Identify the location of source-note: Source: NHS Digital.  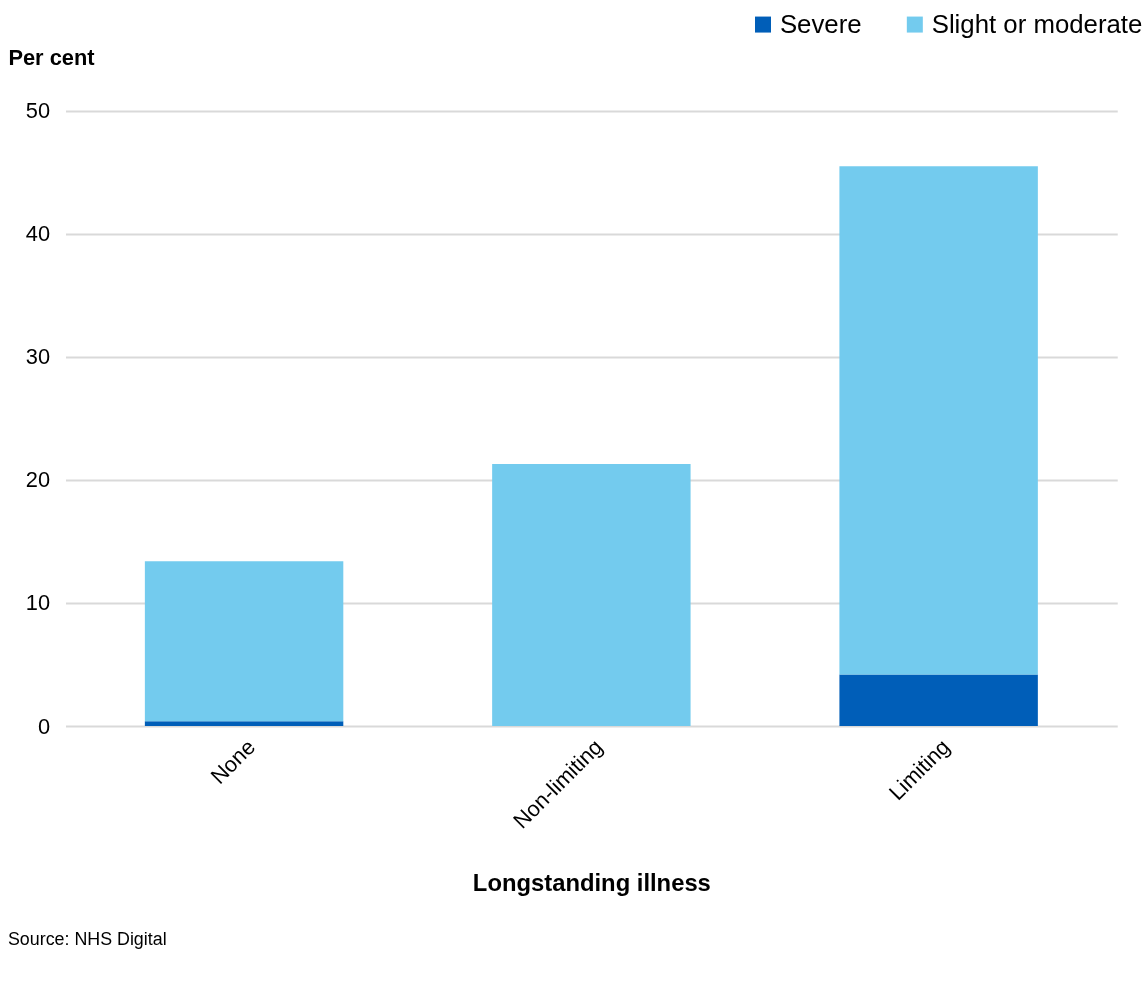
(87, 939).